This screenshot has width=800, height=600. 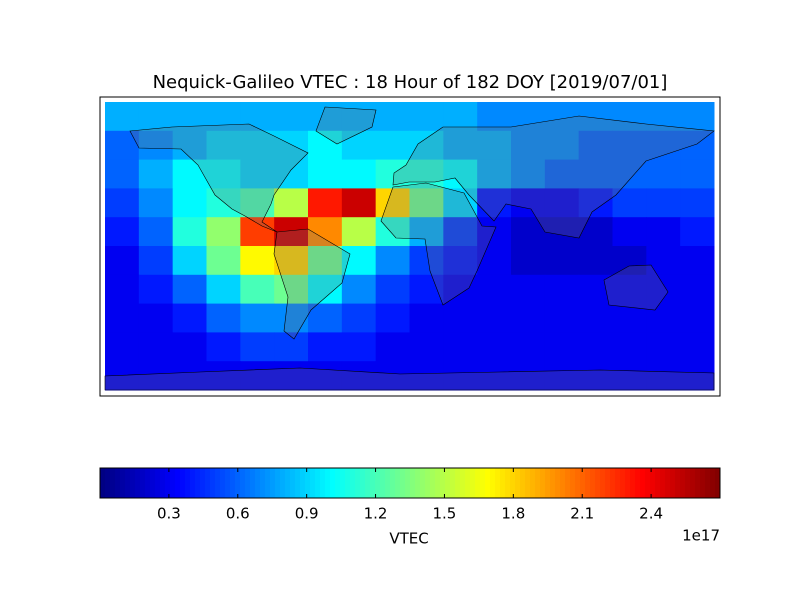 I want to click on antarctica, so click(x=409, y=379).